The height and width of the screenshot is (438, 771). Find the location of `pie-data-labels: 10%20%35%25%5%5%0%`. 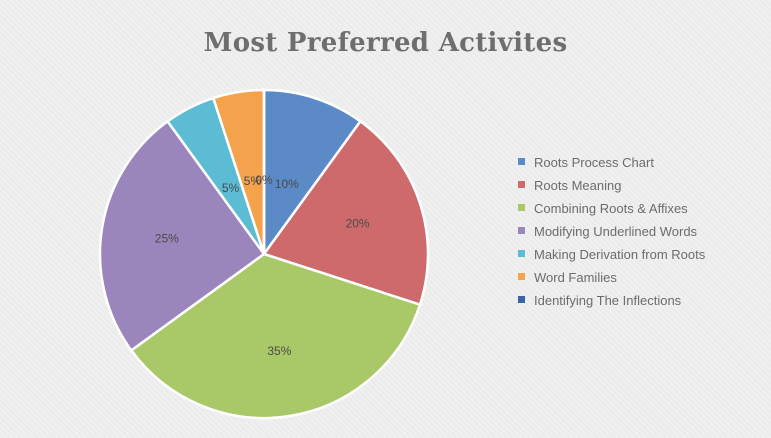

pie-data-labels: 10%20%35%25%5%5%0% is located at coordinates (262, 265).